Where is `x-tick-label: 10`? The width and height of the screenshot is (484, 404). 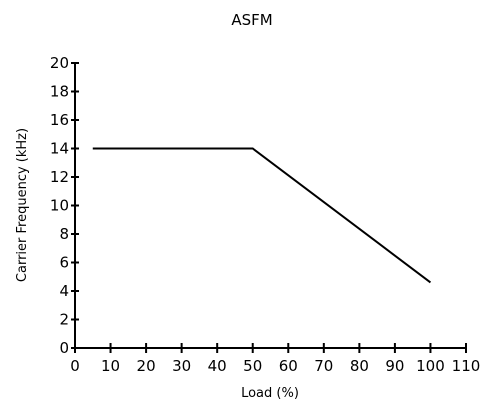 x-tick-label: 10 is located at coordinates (110, 366).